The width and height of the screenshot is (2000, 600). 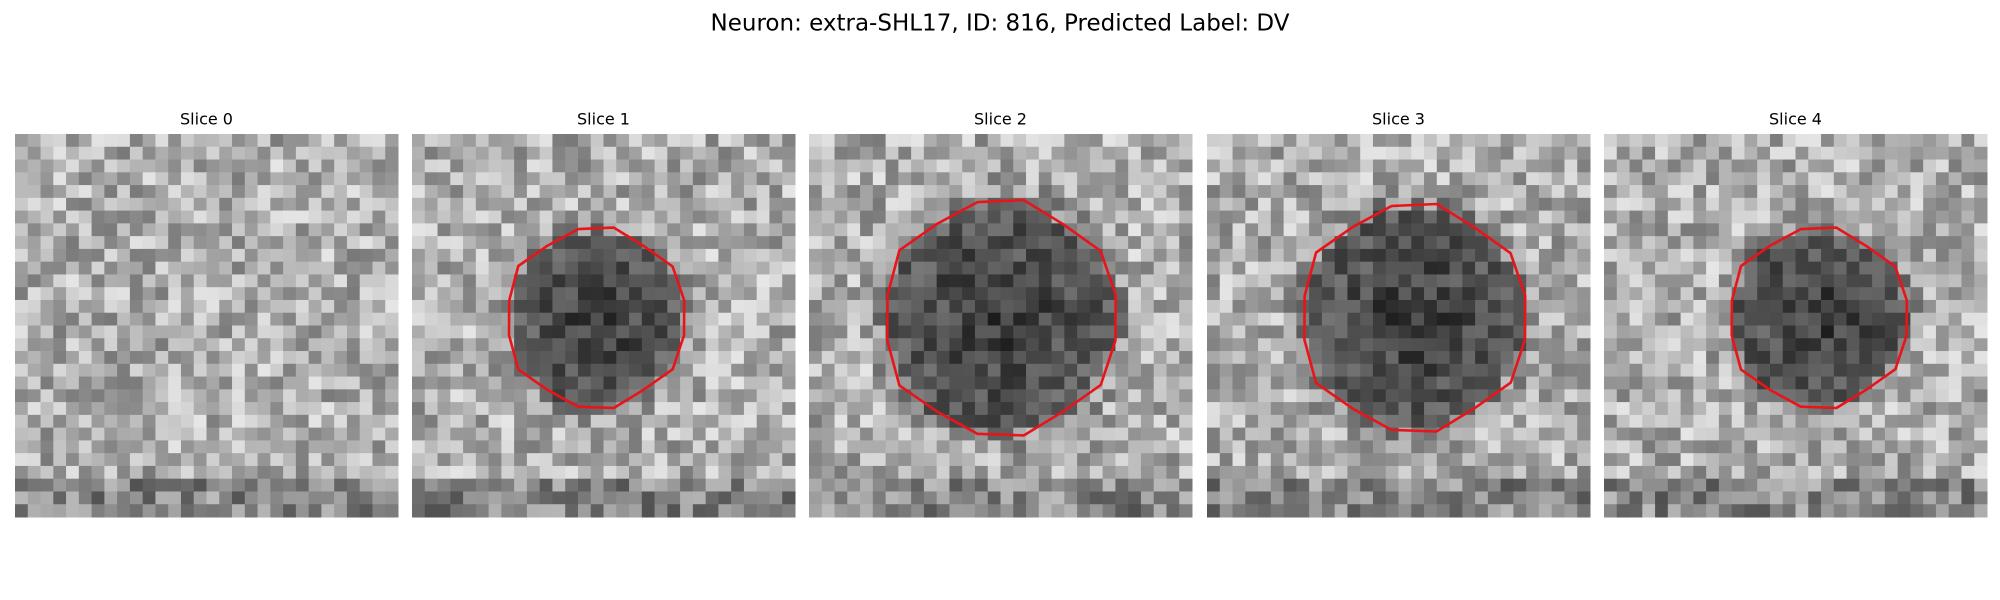 I want to click on panel-title: Slice 0, so click(x=206, y=119).